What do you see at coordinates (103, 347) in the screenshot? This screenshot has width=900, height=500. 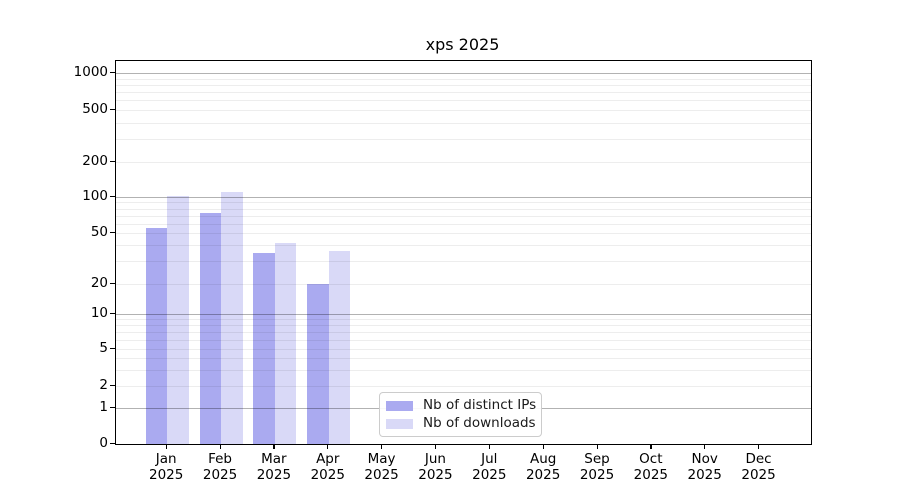 I see `y-tick-label: 5` at bounding box center [103, 347].